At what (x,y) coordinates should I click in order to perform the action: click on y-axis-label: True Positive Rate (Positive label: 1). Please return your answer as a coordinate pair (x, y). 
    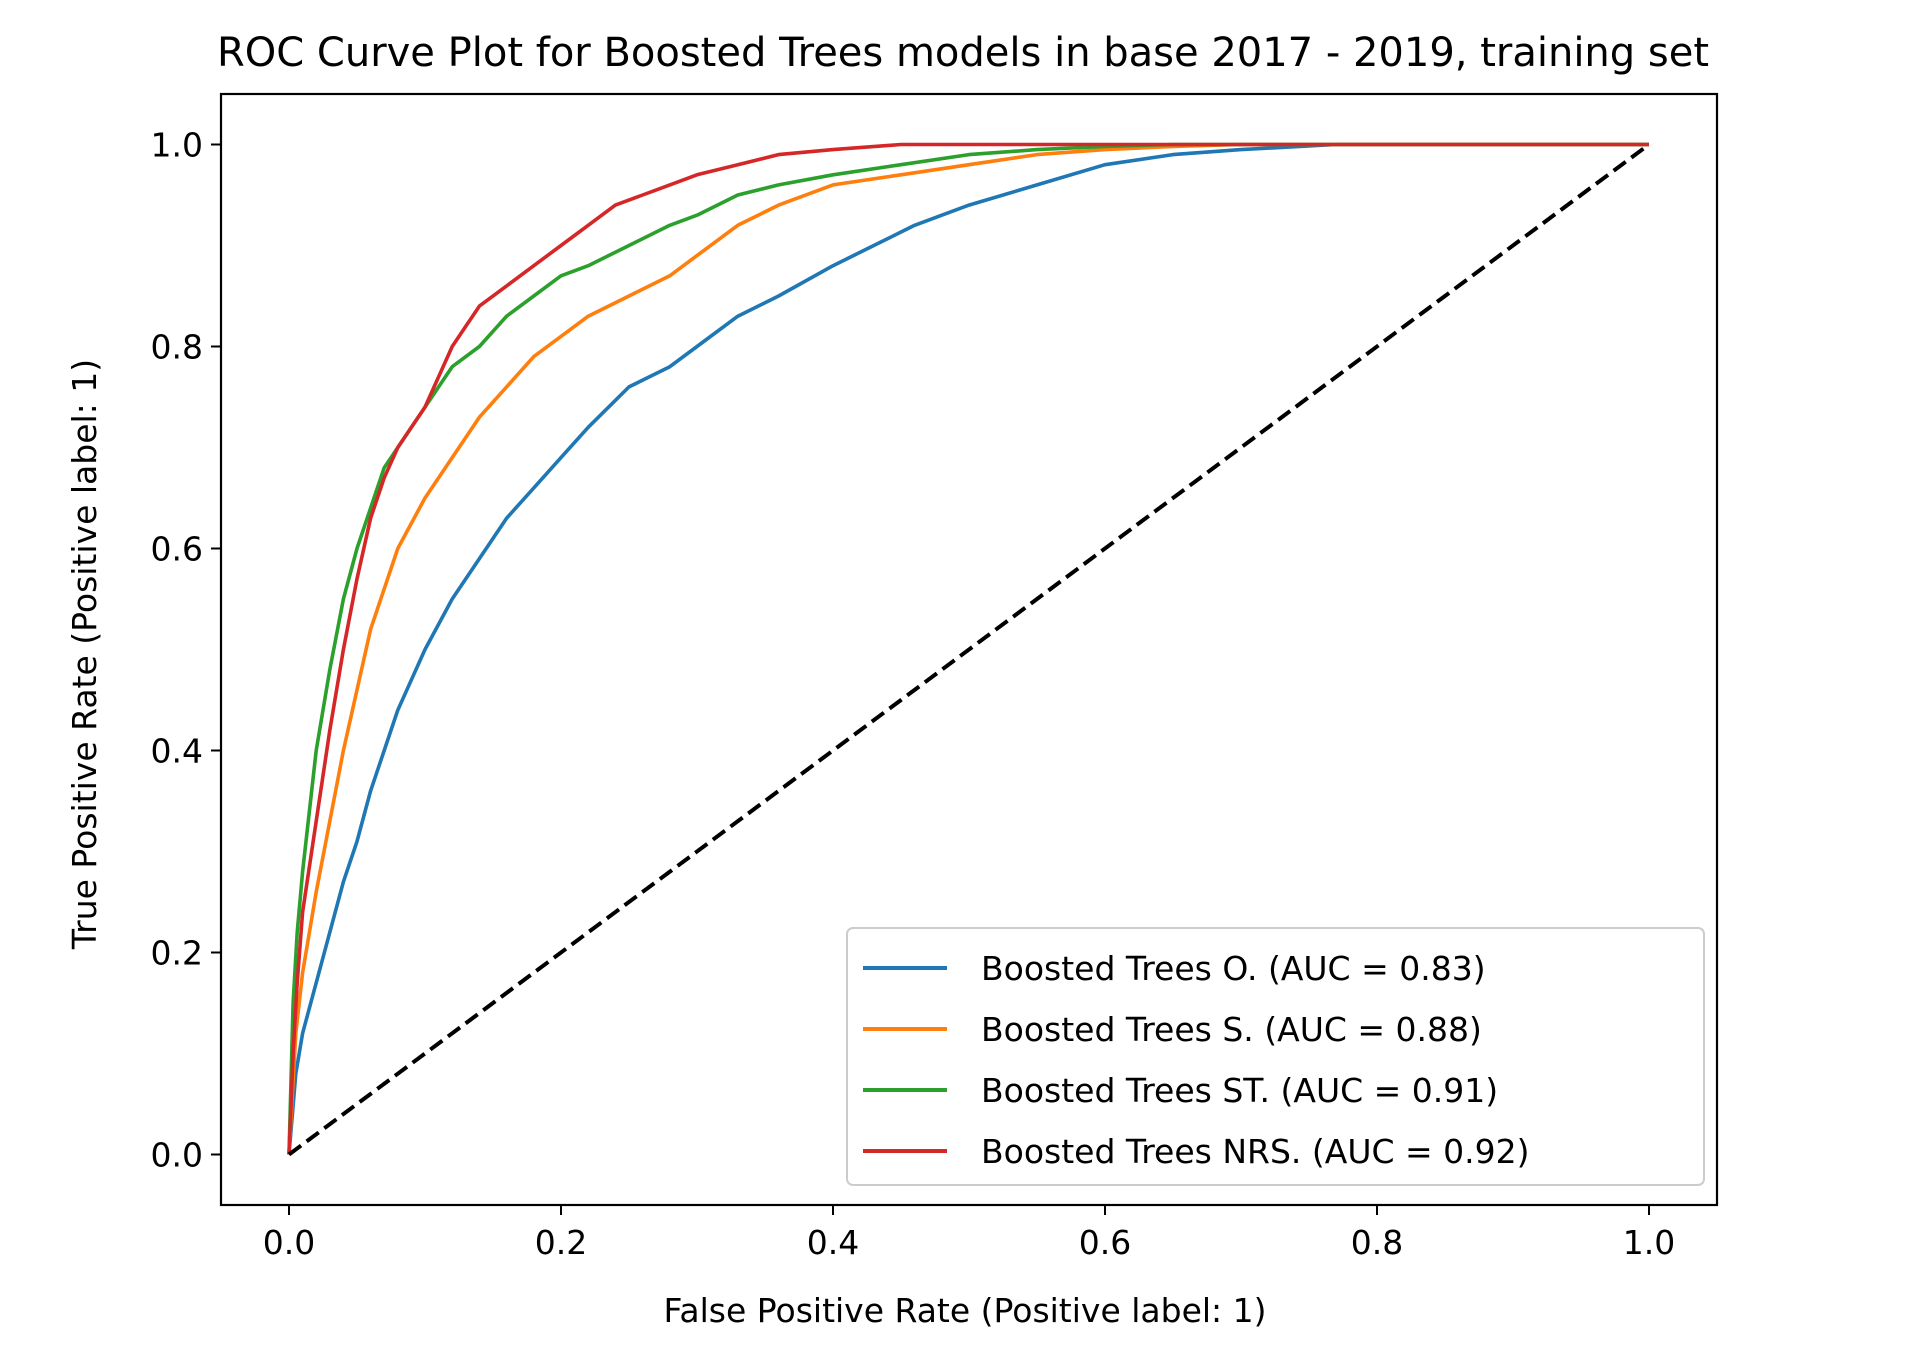
    Looking at the image, I should click on (84, 654).